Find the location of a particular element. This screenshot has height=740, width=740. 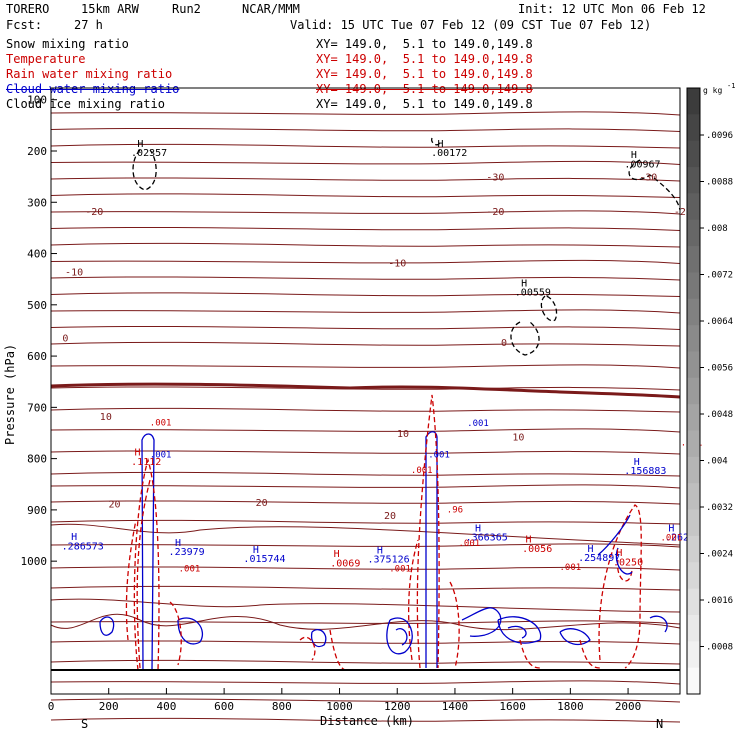

extremum-value: .00172 is located at coordinates (449, 153).